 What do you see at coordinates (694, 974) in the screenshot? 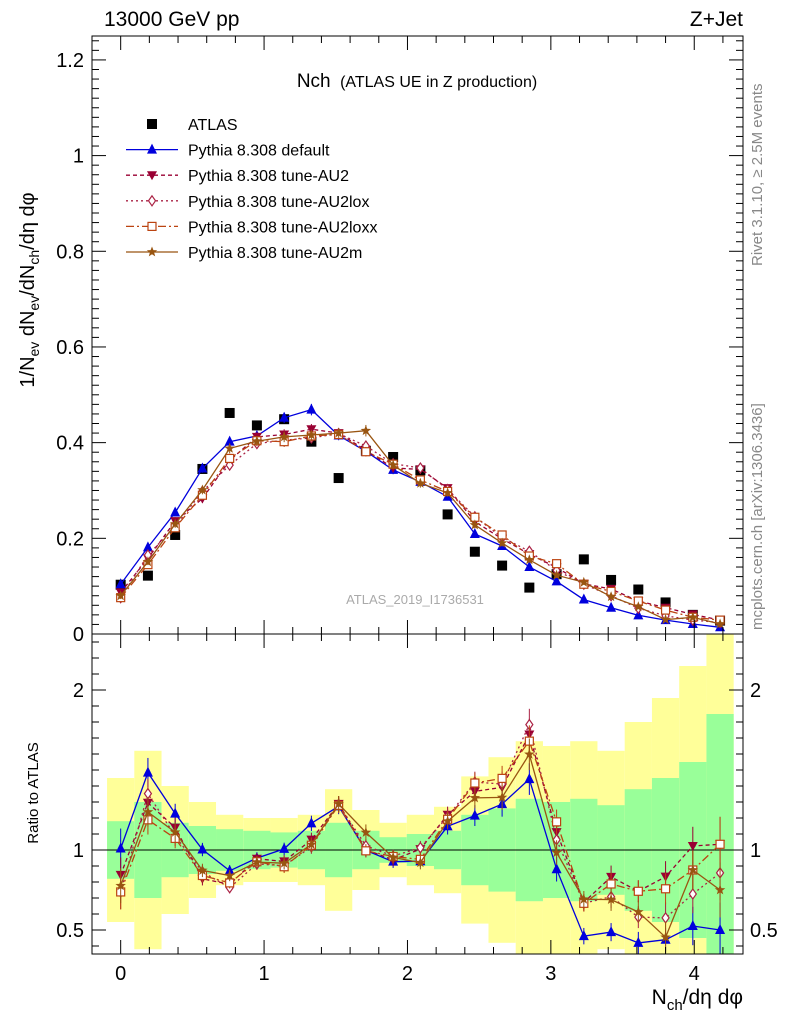
I see `x-tick-label: 4` at bounding box center [694, 974].